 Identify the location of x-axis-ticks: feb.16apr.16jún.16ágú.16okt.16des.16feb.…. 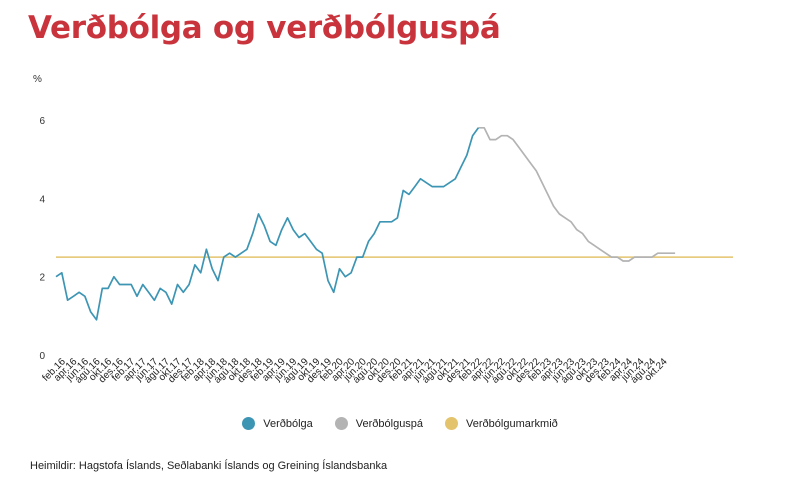
(355, 371).